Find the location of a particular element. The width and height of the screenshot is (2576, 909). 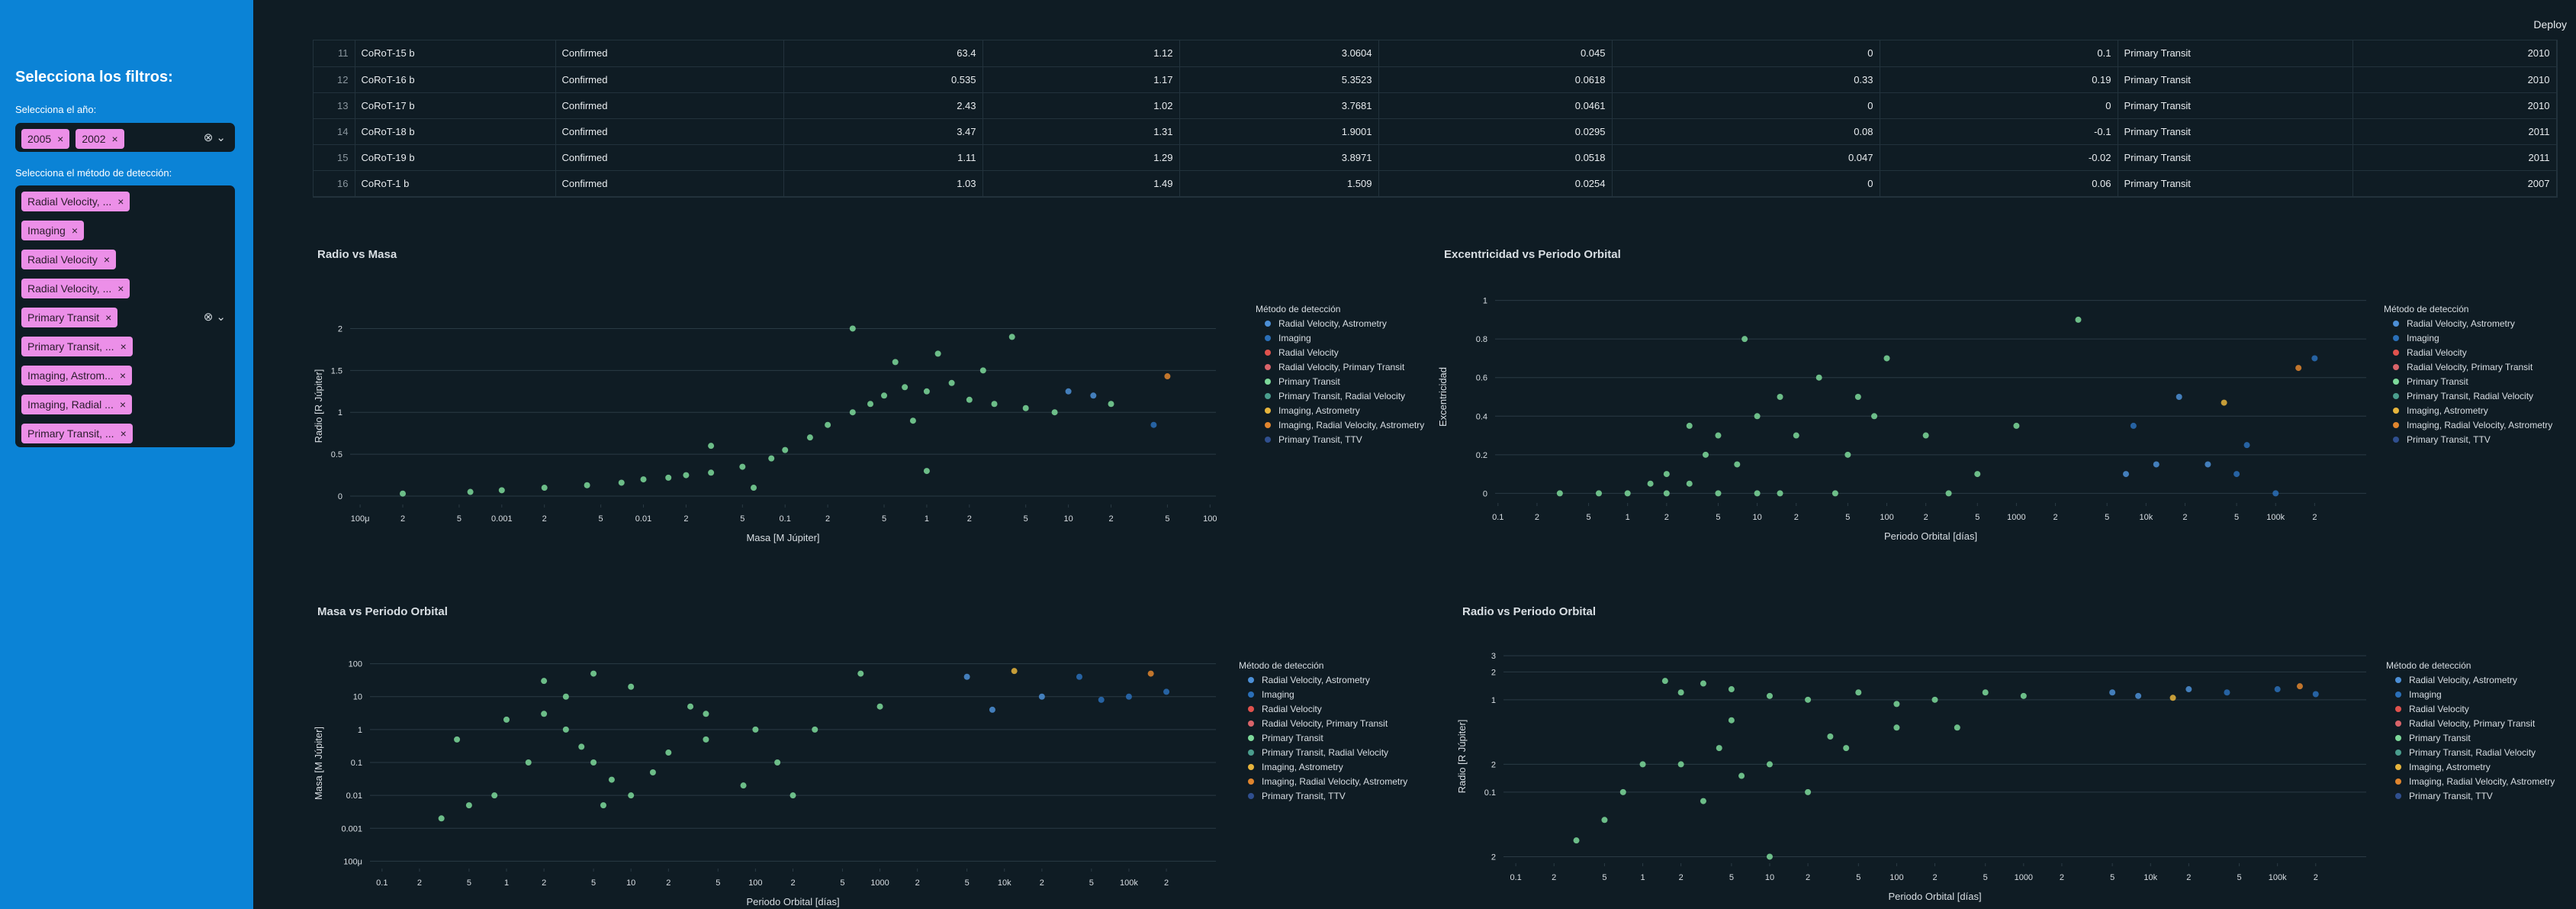

table-cell: 1.03 is located at coordinates (883, 183).